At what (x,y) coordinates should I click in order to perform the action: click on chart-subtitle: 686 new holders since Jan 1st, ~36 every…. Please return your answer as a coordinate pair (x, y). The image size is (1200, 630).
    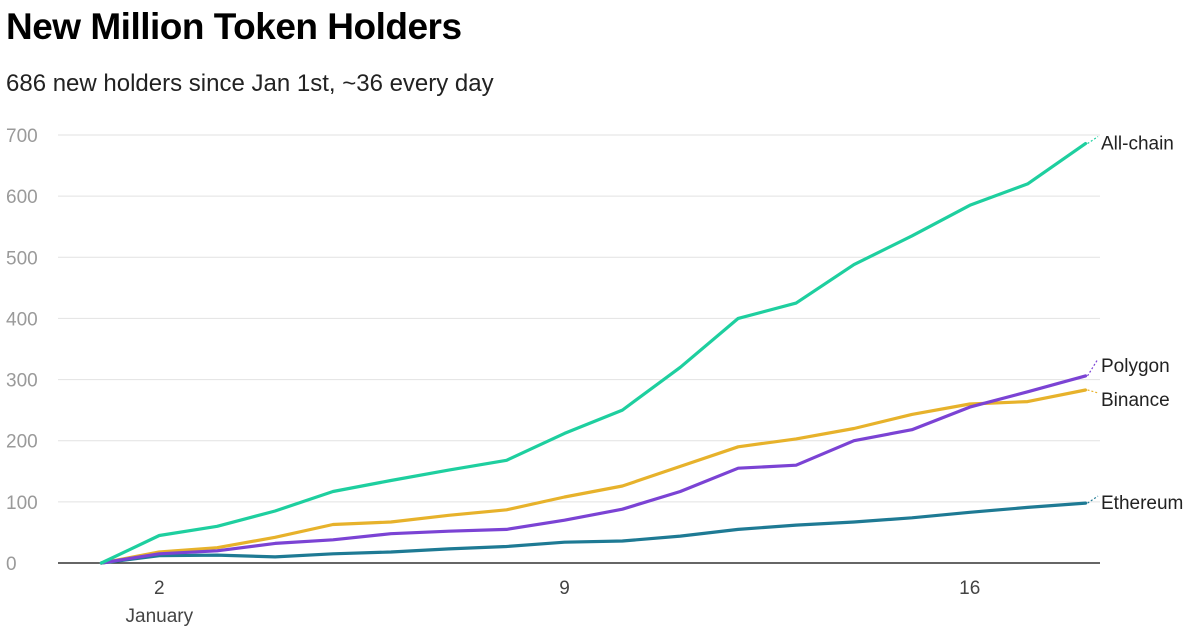
    Looking at the image, I should click on (250, 83).